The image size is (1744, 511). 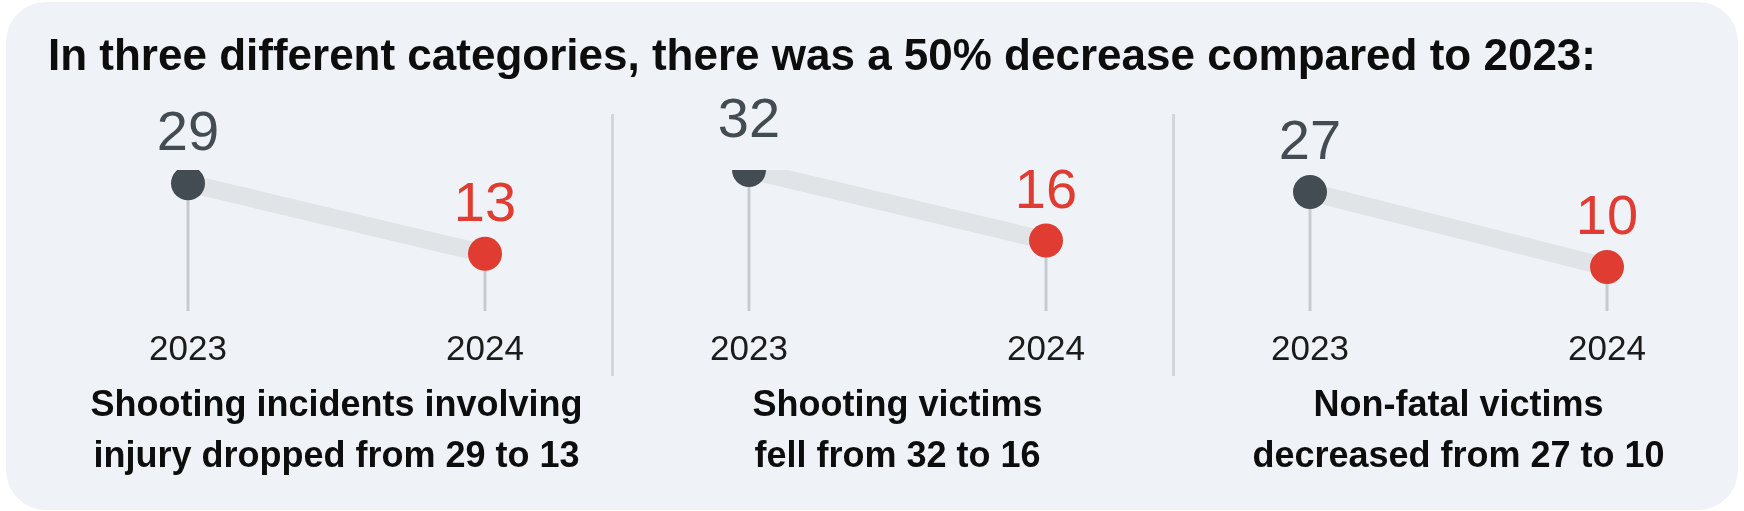 I want to click on data-label: 16, so click(x=1046, y=188).